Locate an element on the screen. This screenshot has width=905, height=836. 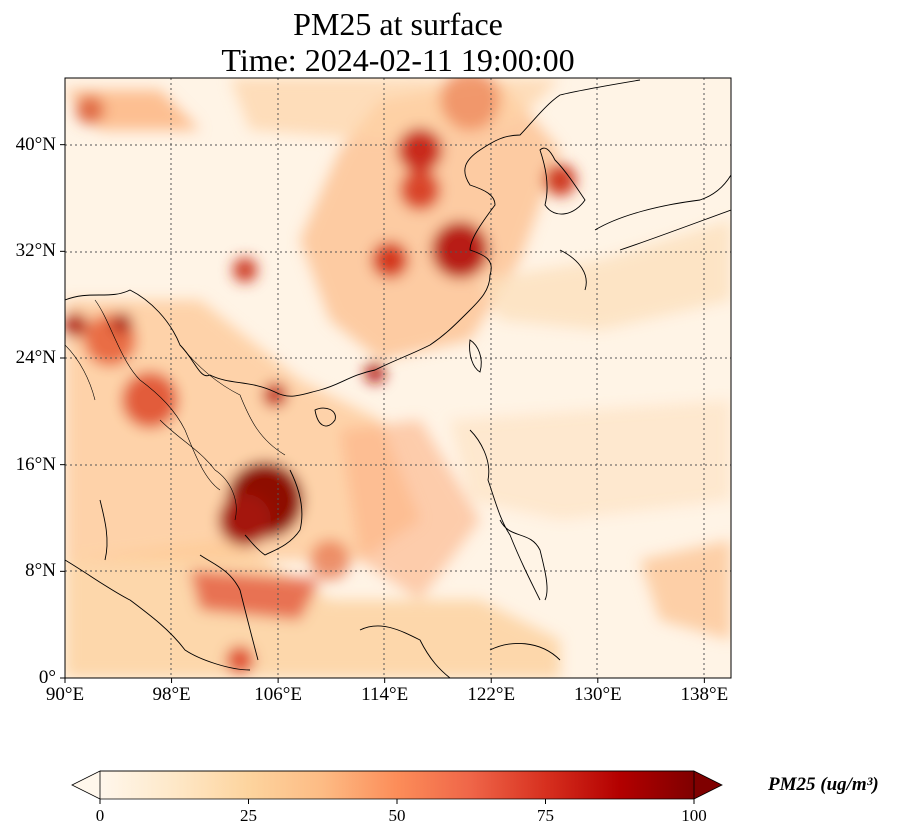
lat-tick-label: 32°N is located at coordinates (35, 251).